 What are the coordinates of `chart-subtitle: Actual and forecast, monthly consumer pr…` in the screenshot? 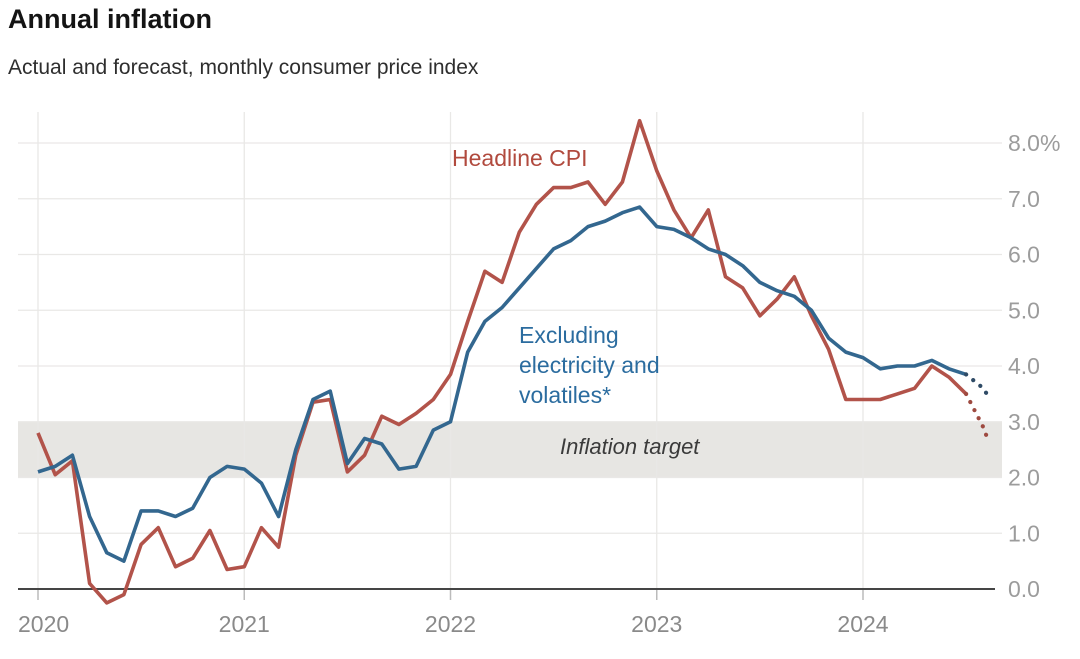 It's located at (243, 67).